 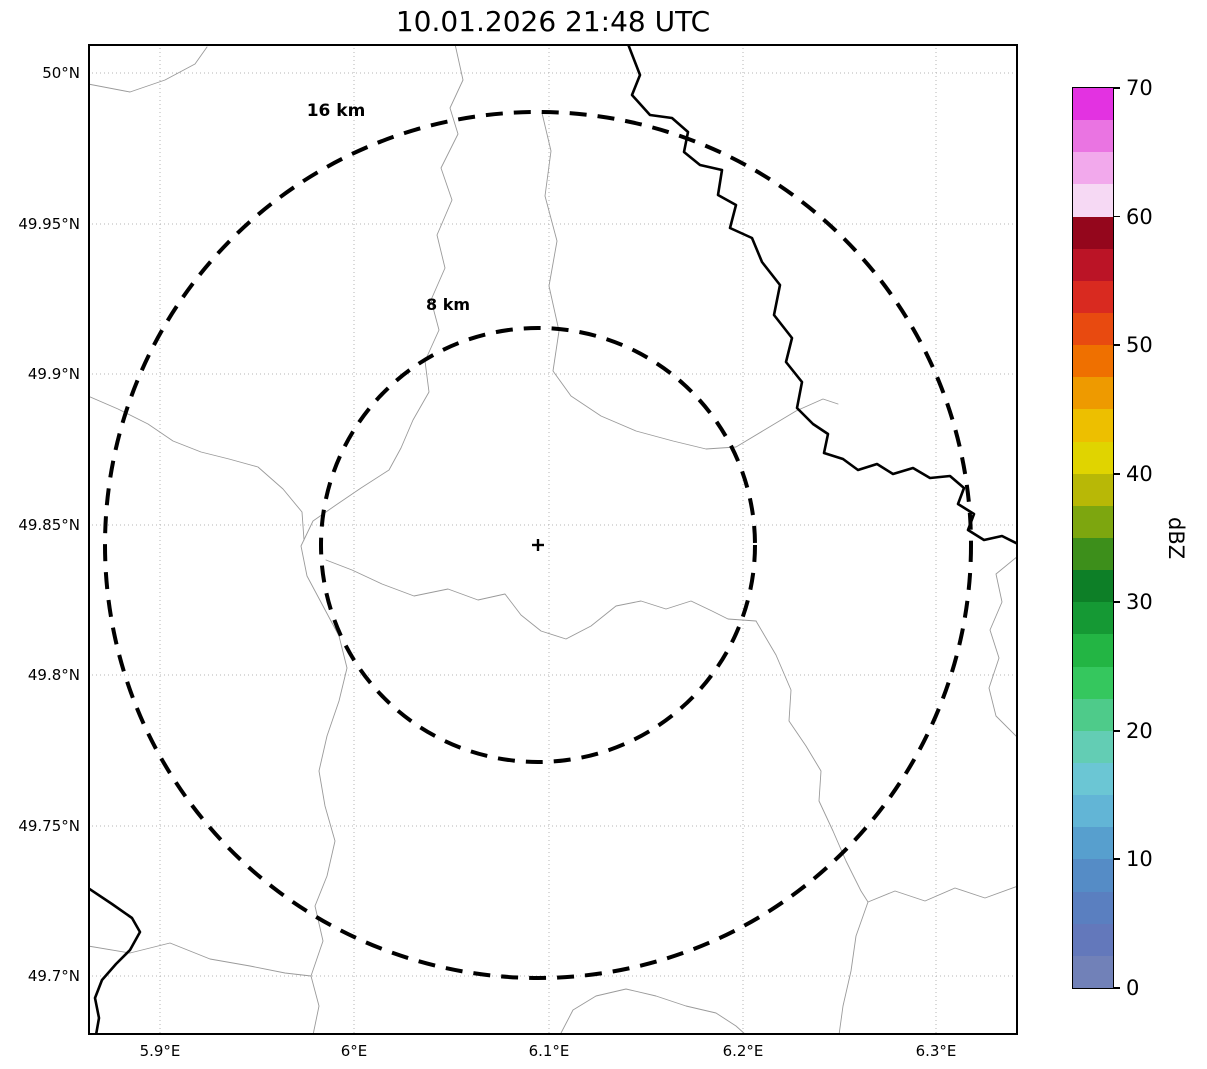 What do you see at coordinates (53, 675) in the screenshot?
I see `lat-tick-label: 49.8°N` at bounding box center [53, 675].